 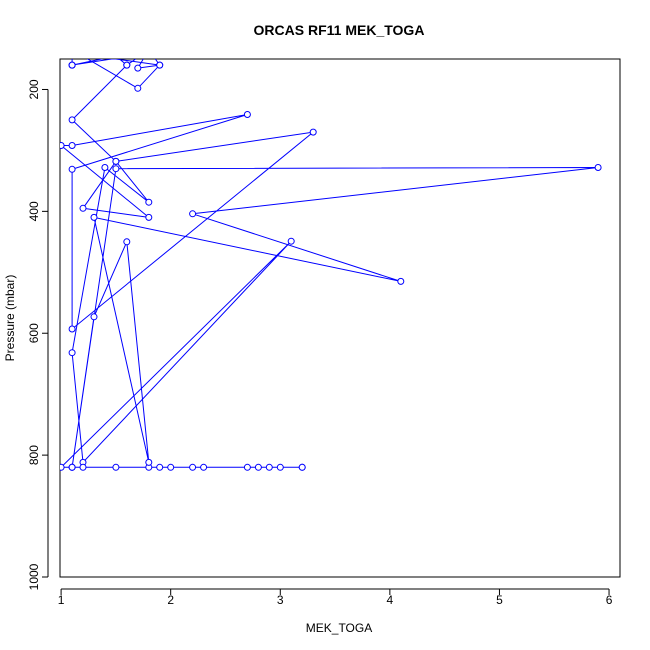 I want to click on y-tick-label: 1000, so click(x=34, y=576).